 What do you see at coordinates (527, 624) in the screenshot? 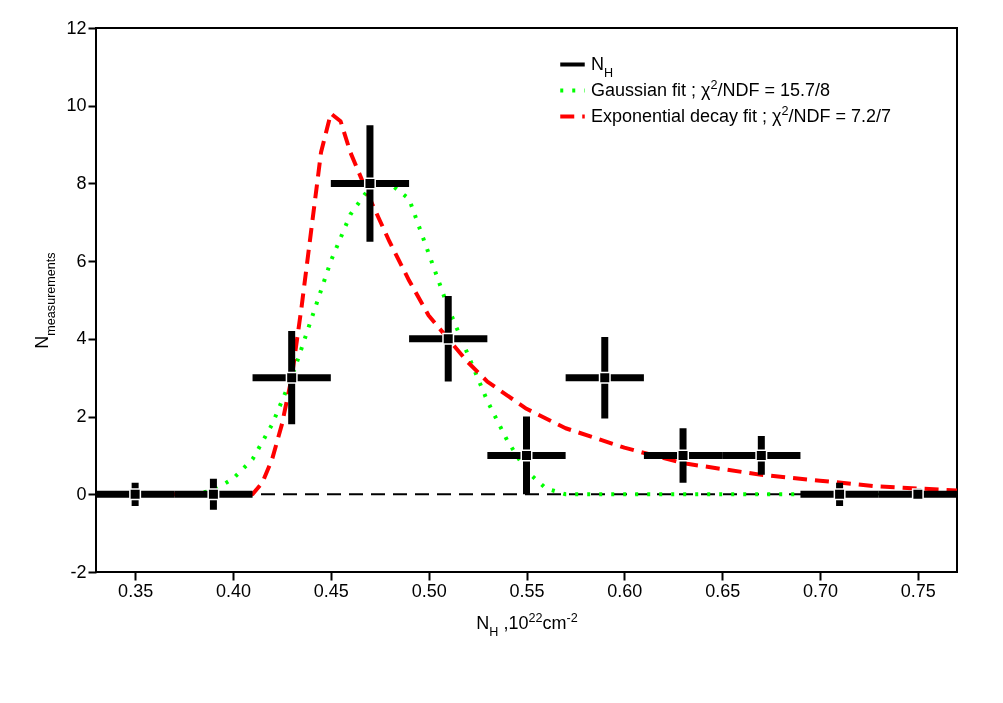
I see `x-axis-title: N$_{H}$ ,10$^{22}$cm$^{-2}$` at bounding box center [527, 624].